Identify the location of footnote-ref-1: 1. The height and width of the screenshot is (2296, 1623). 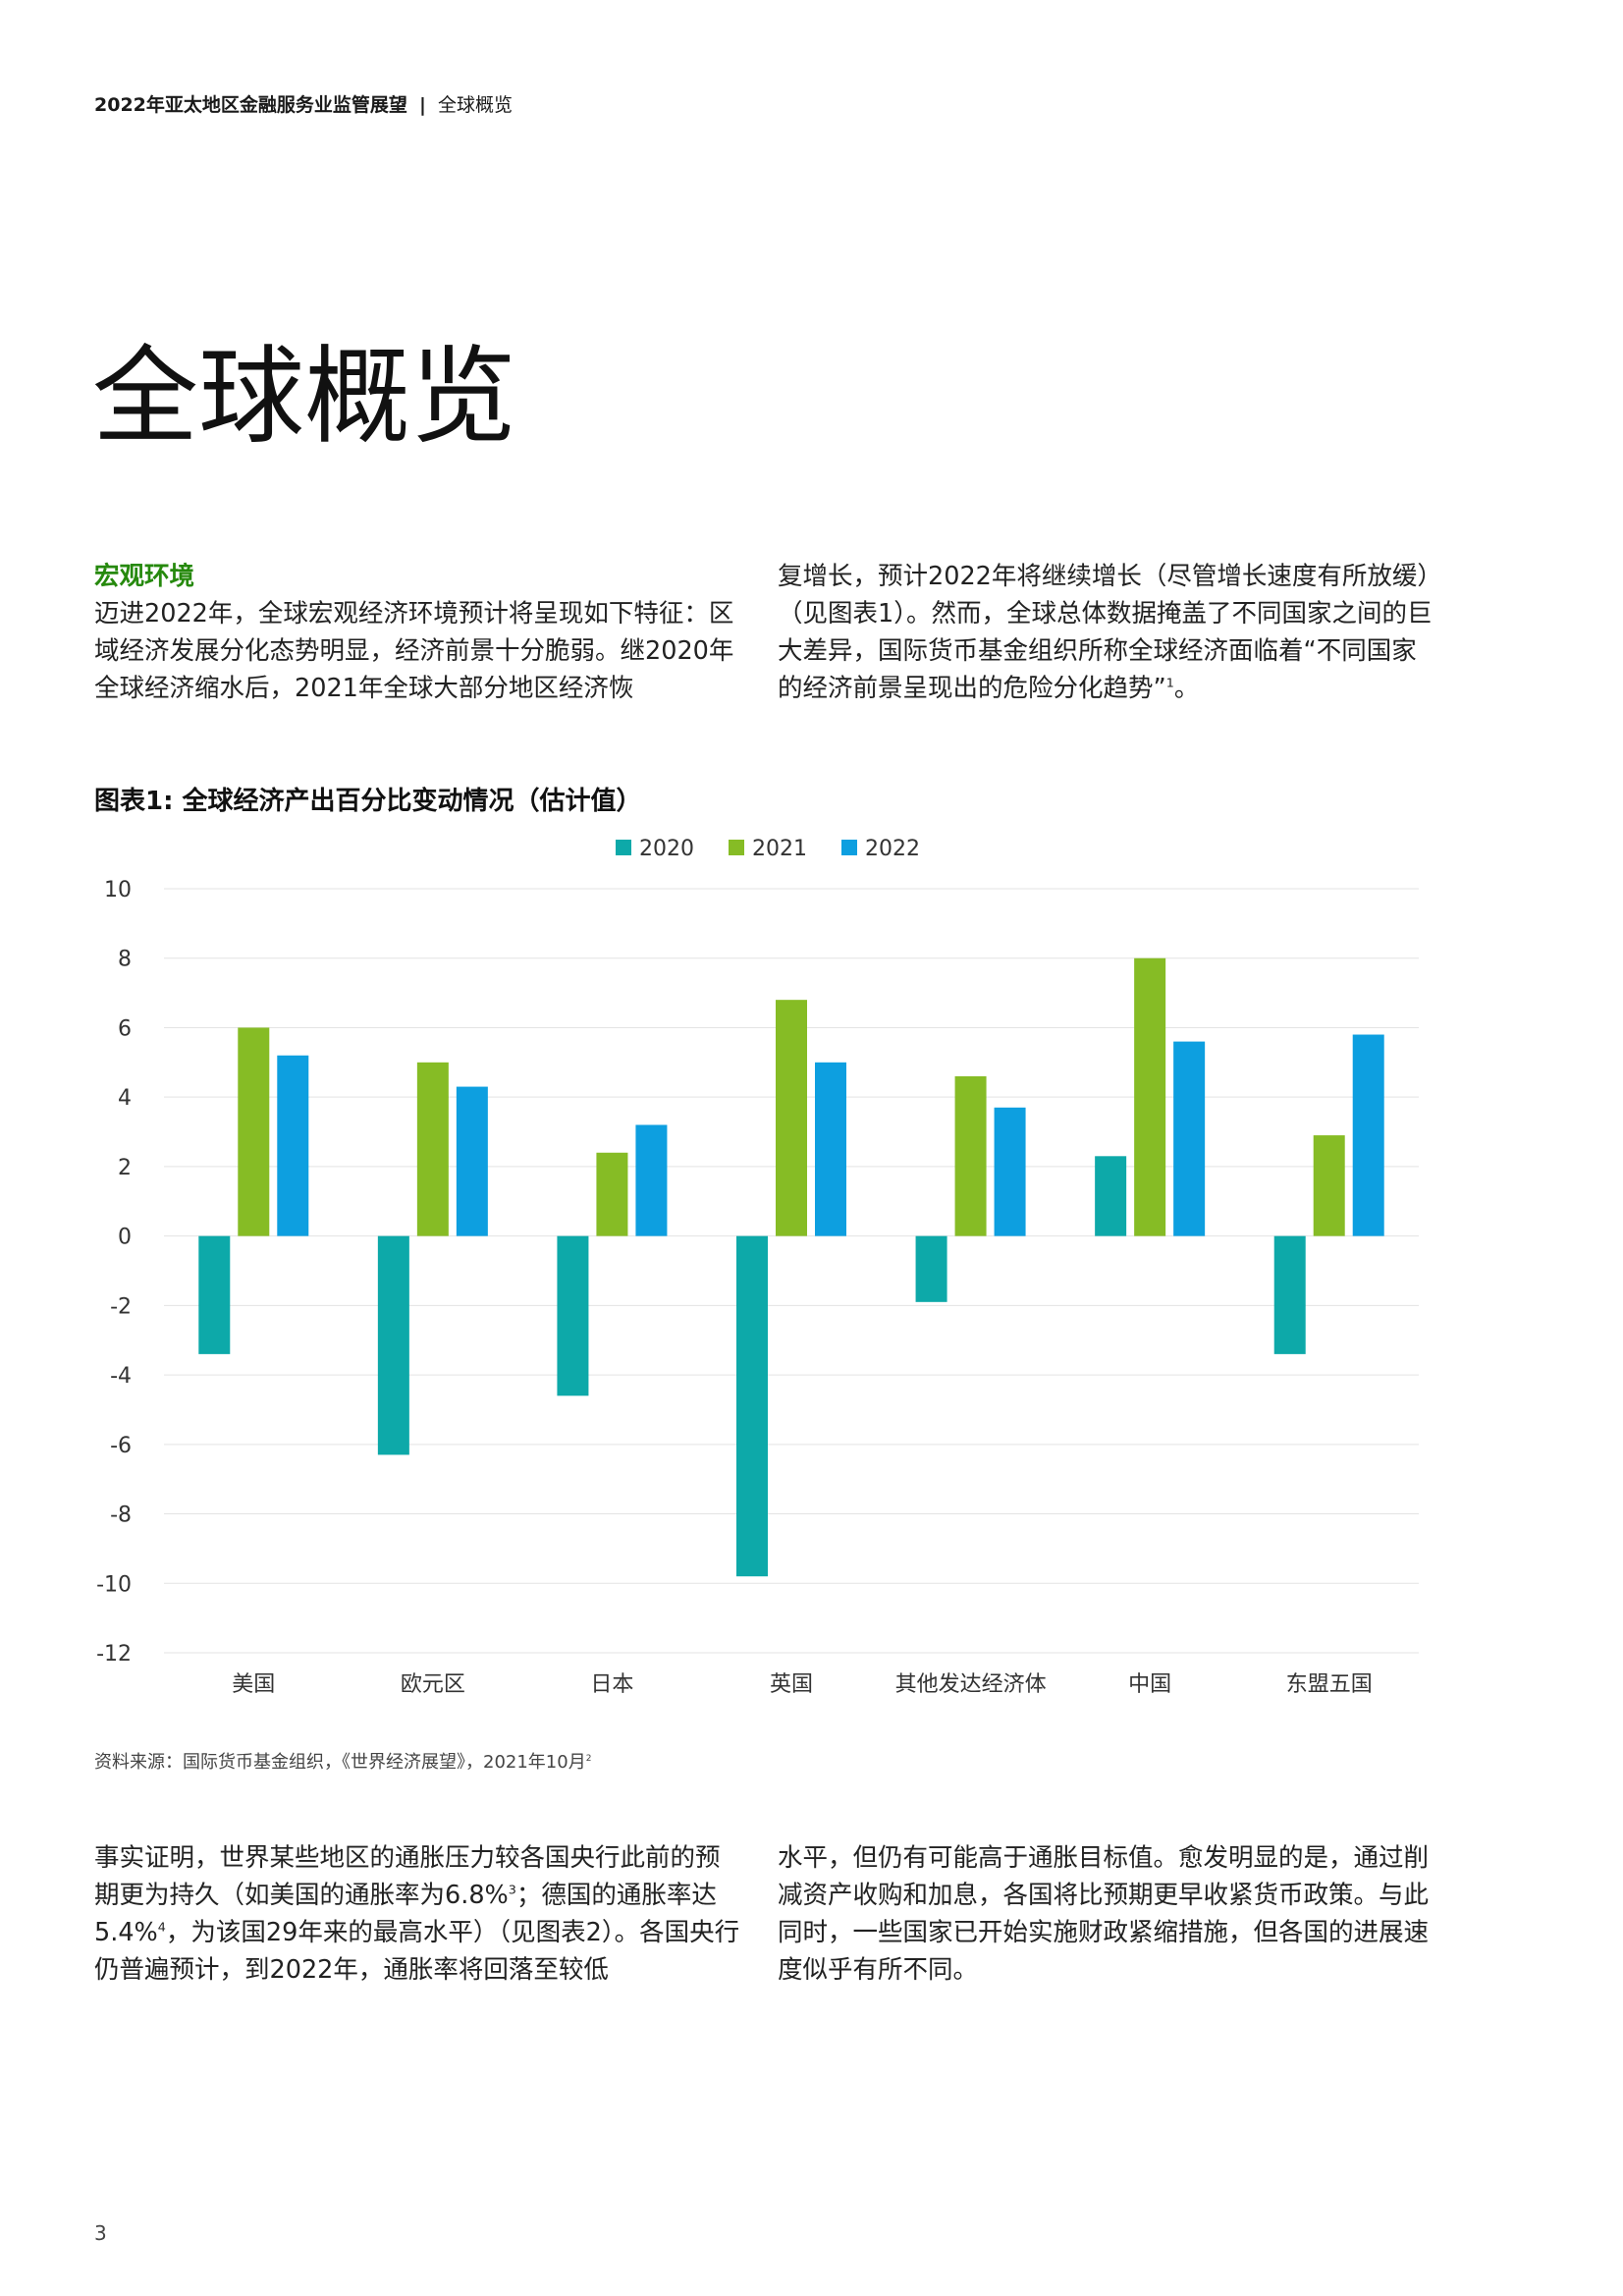
(1169, 683).